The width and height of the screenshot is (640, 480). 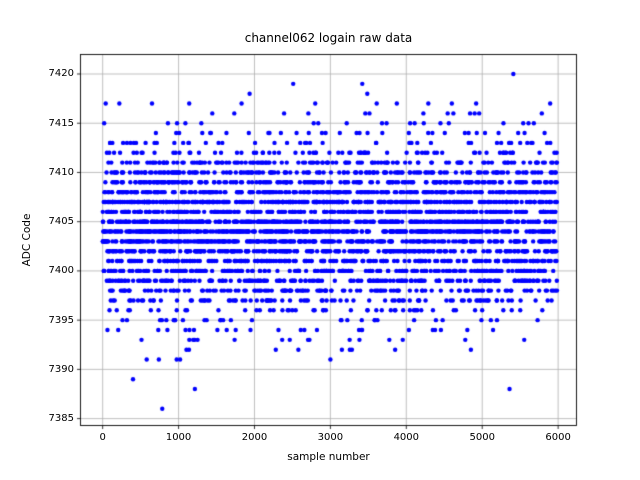 I want to click on x-tick-label: 5000, so click(x=482, y=437).